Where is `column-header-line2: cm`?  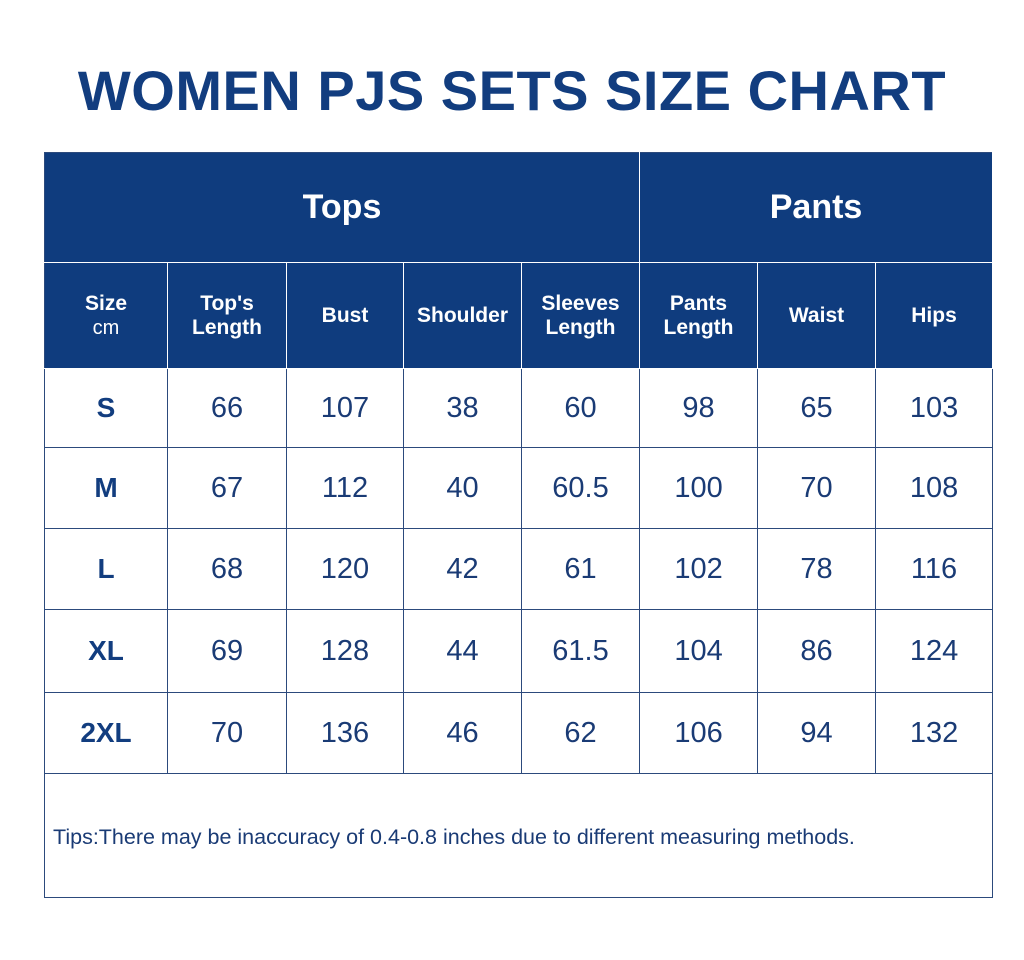
column-header-line2: cm is located at coordinates (106, 327).